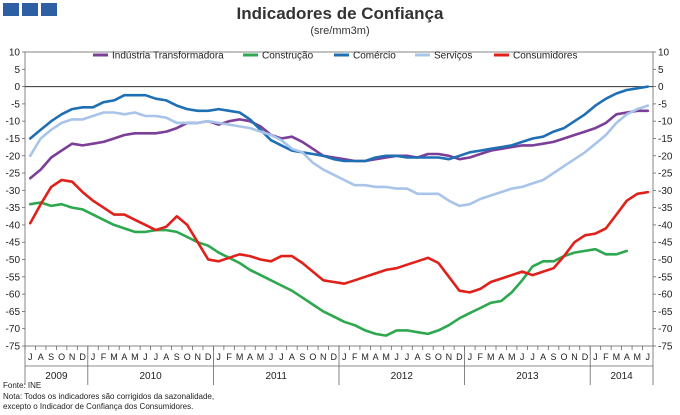 The height and width of the screenshot is (415, 680). What do you see at coordinates (13, 191) in the screenshot?
I see `y-tick-label-left: -30` at bounding box center [13, 191].